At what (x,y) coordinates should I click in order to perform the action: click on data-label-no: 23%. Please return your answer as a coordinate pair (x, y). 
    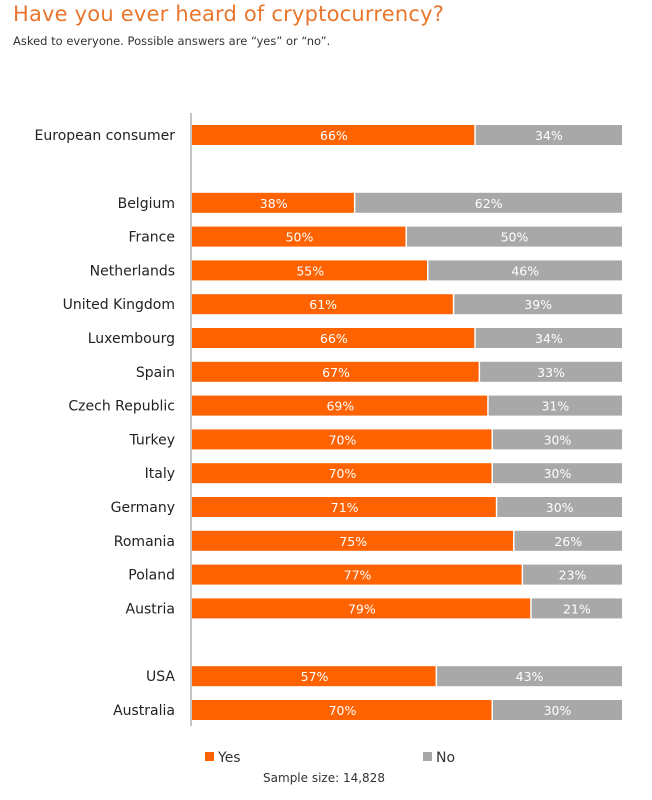
    Looking at the image, I should click on (573, 575).